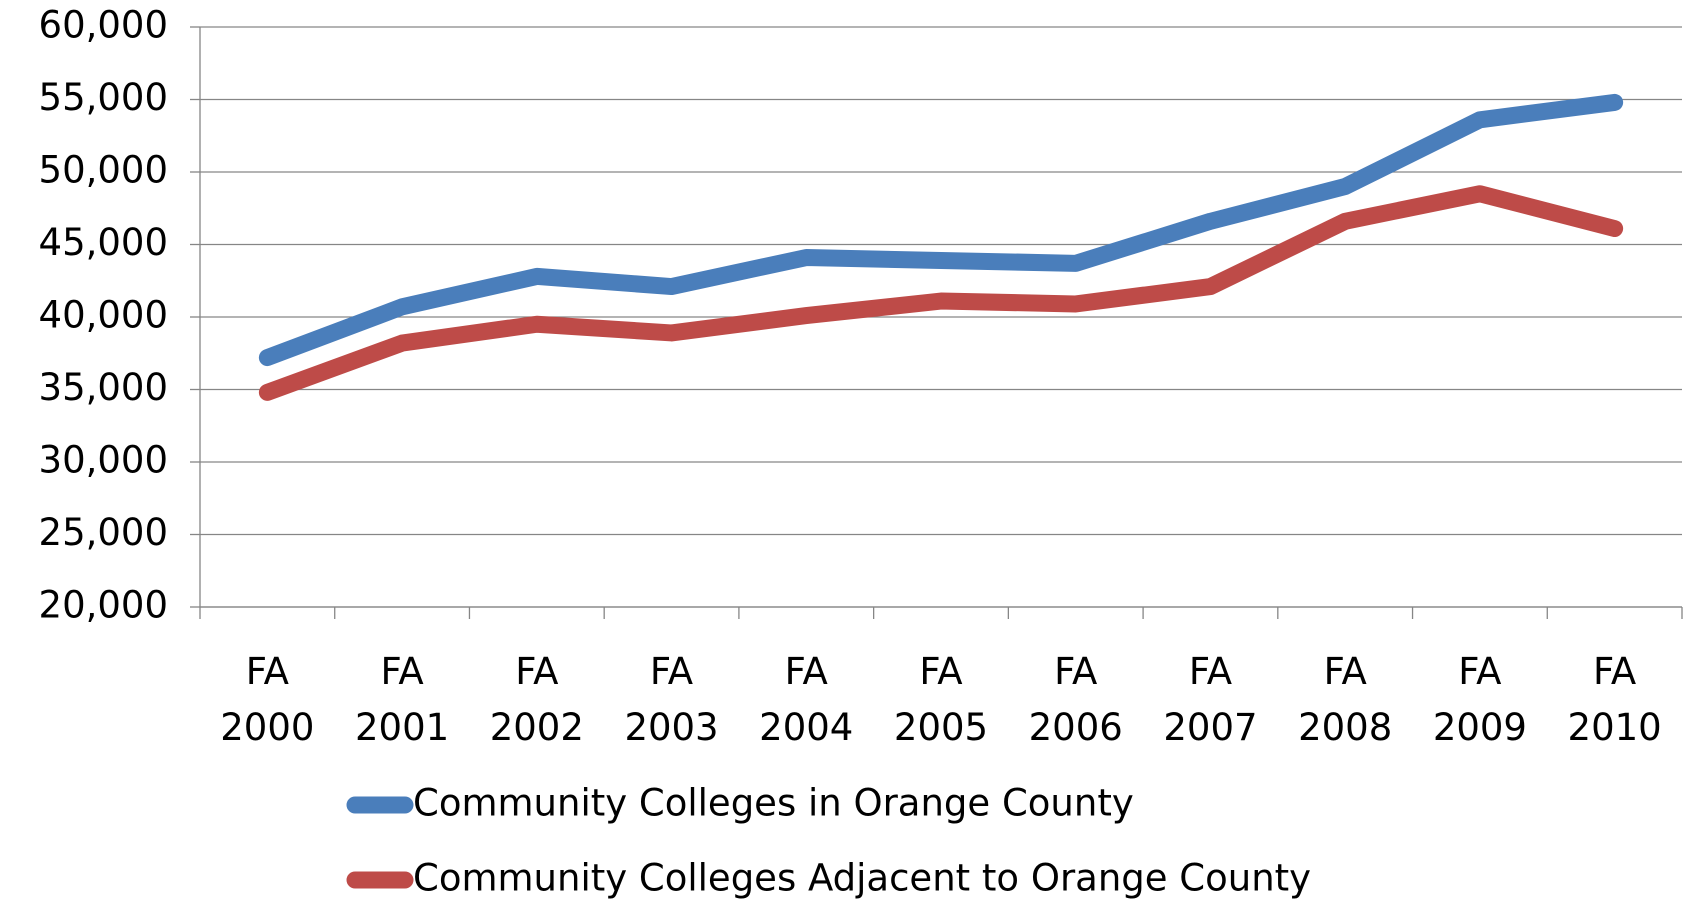 This screenshot has height=909, width=1691. I want to click on x-tick-label: FA 2000, so click(267, 699).